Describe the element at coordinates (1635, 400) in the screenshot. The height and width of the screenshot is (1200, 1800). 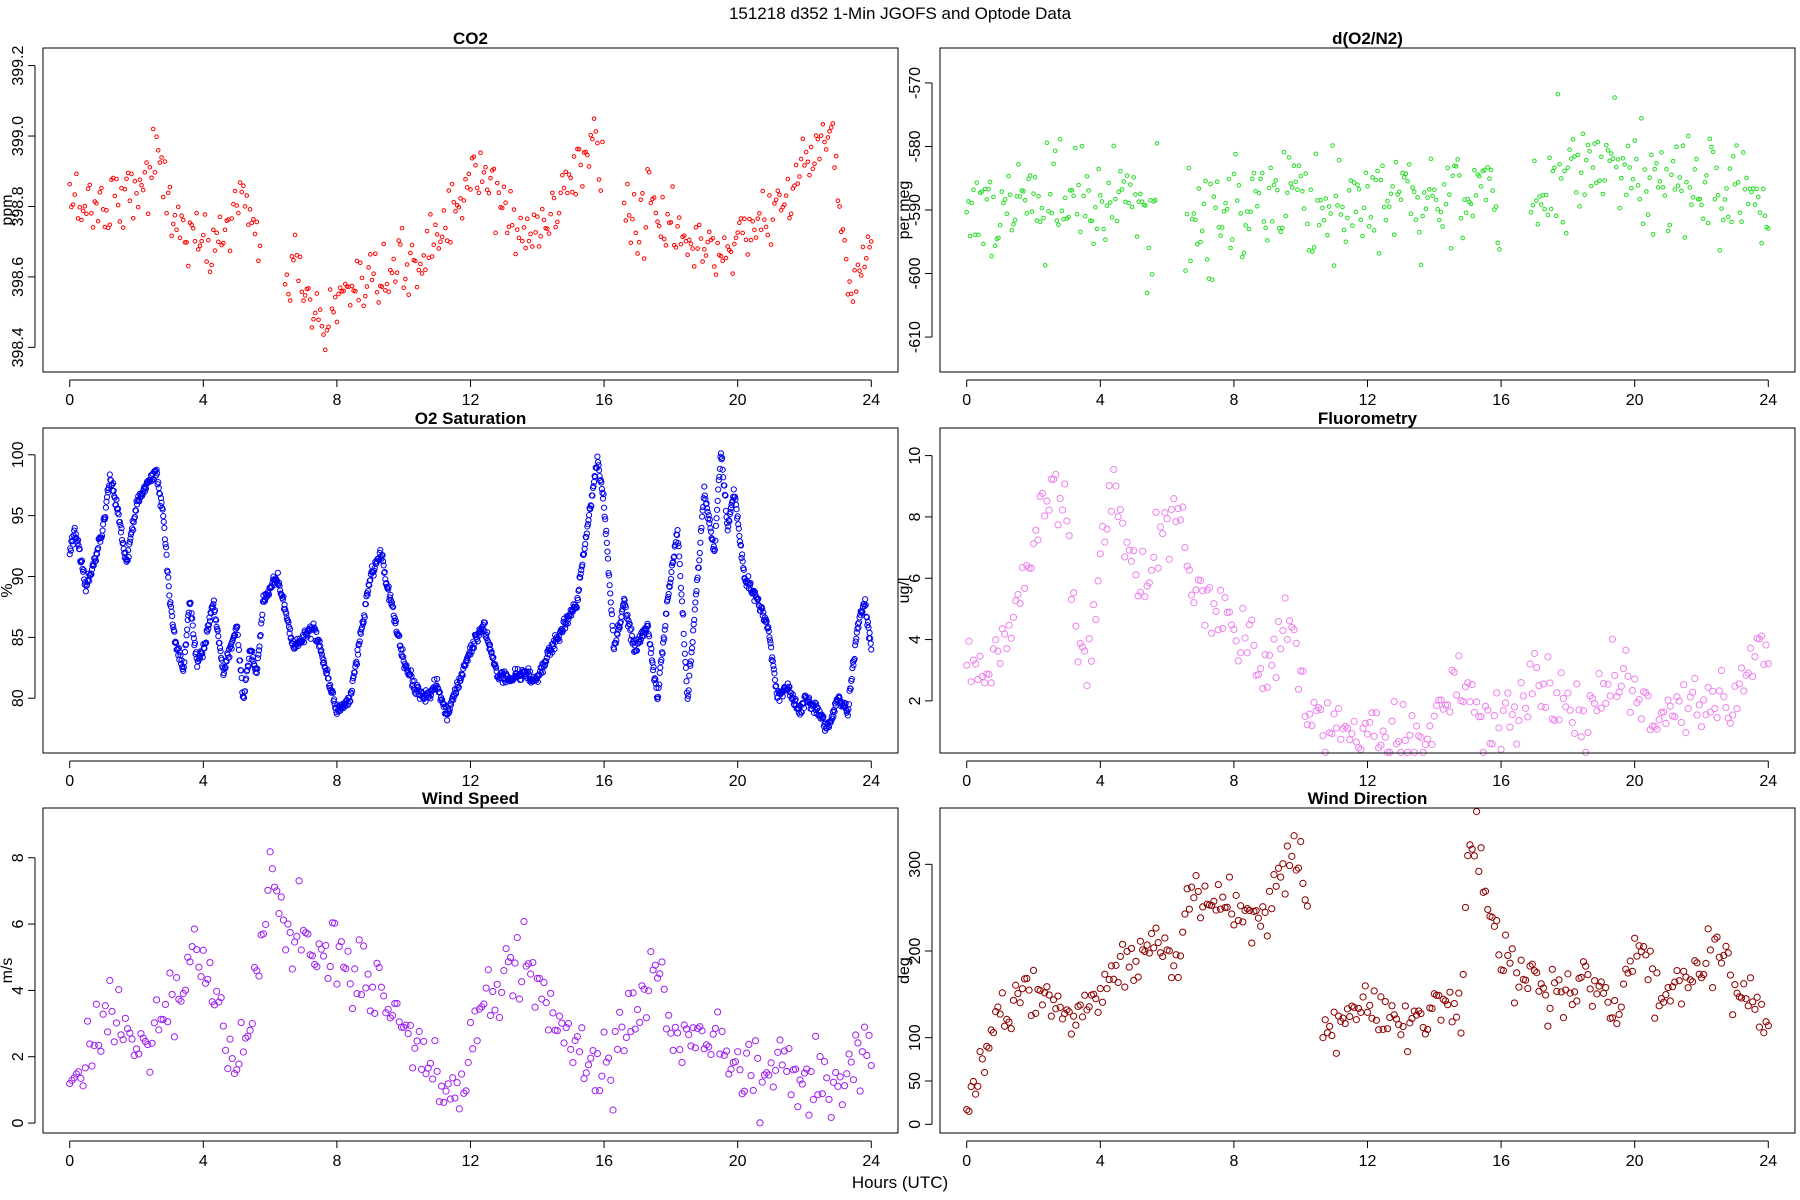
I see `panel-2-x-tick-label: 20` at that location.